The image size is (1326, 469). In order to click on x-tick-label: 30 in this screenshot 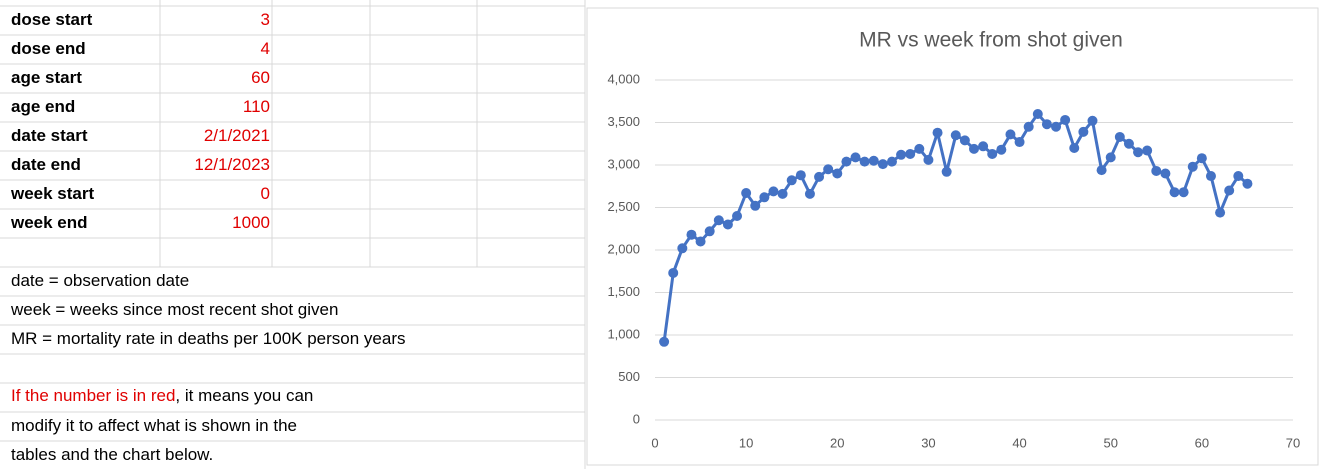, I will do `click(928, 442)`.